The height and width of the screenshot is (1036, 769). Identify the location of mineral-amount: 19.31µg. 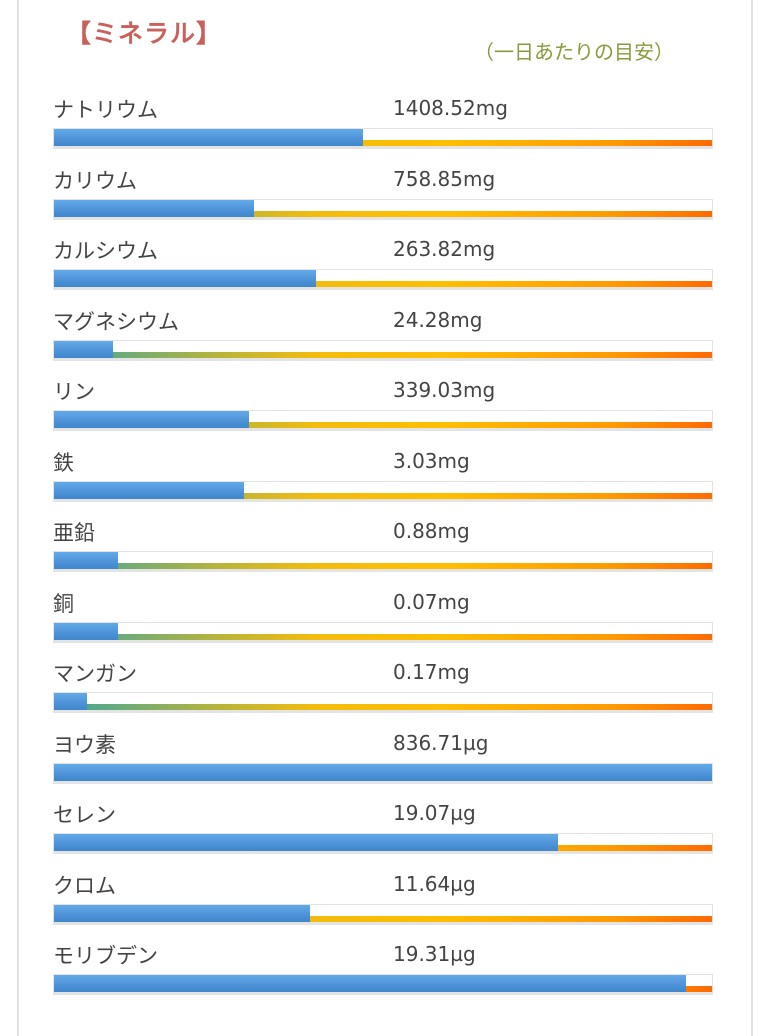
(434, 954).